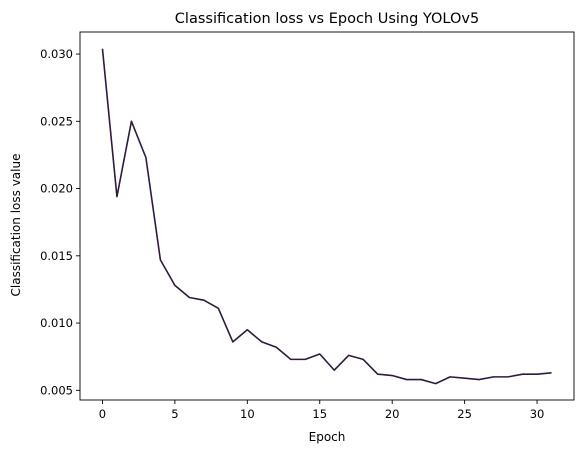 This screenshot has width=585, height=453. I want to click on y-tick-label: 0.025, so click(56, 121).